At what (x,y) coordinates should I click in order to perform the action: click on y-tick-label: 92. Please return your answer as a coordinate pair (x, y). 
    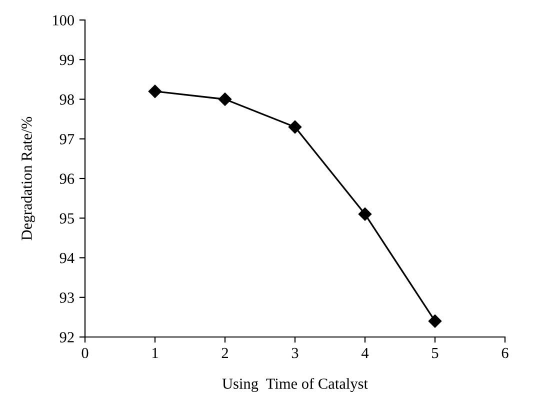
    Looking at the image, I should click on (67, 337).